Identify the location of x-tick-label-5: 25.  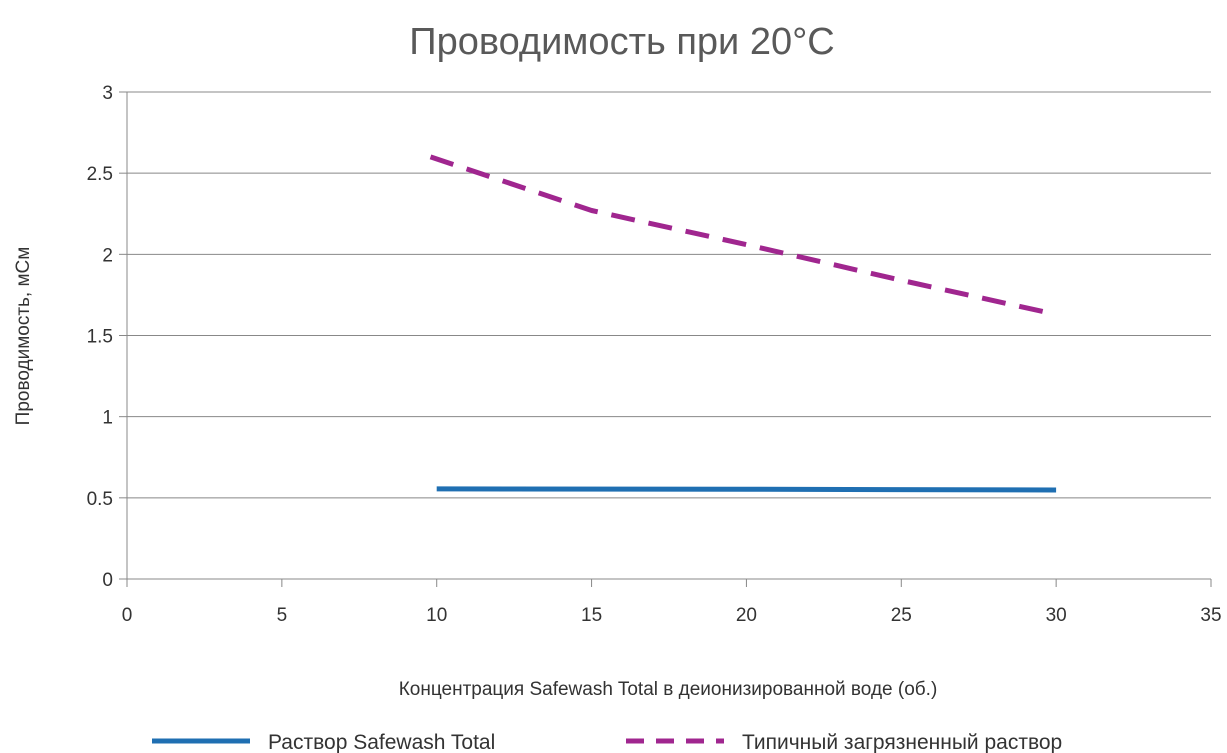
(901, 615).